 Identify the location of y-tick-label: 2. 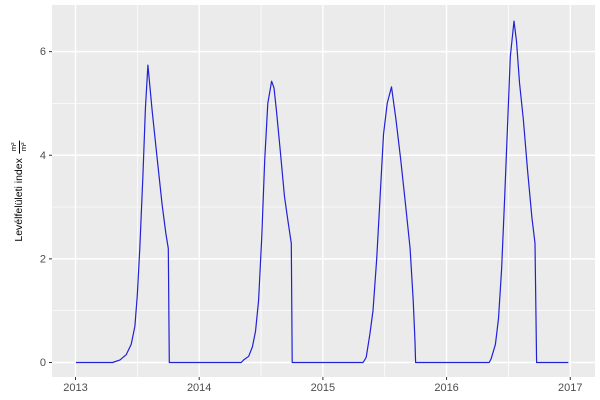
(43, 259).